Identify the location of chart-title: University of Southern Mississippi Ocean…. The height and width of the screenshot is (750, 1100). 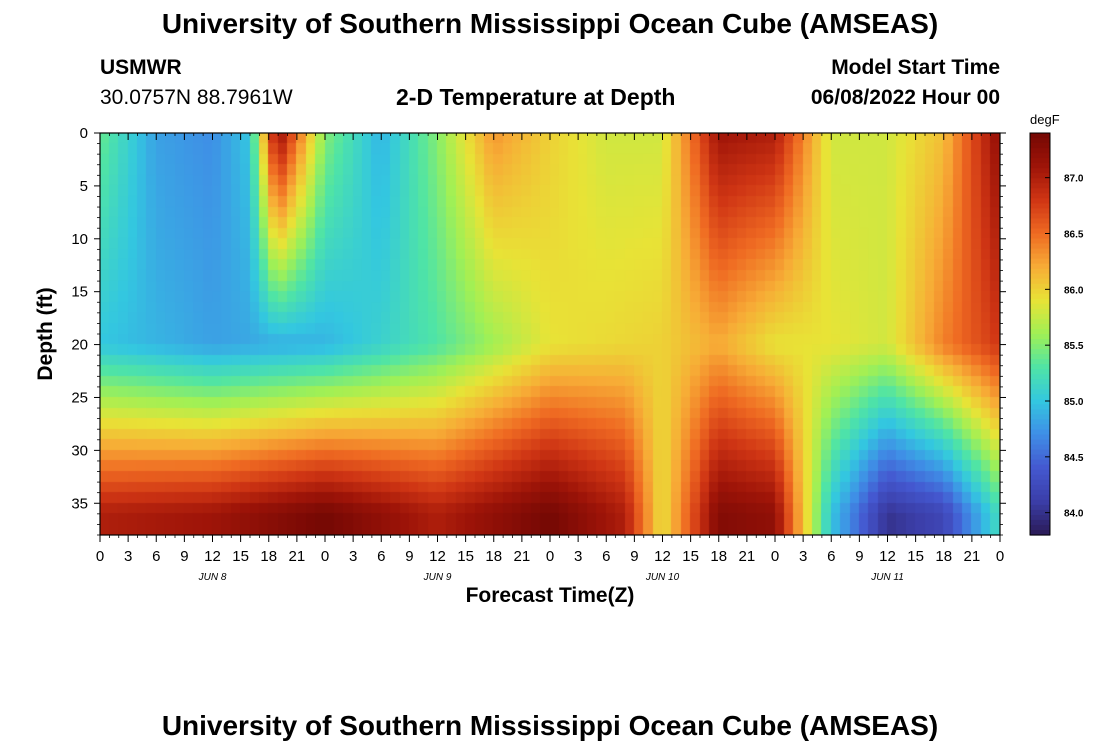
(550, 23).